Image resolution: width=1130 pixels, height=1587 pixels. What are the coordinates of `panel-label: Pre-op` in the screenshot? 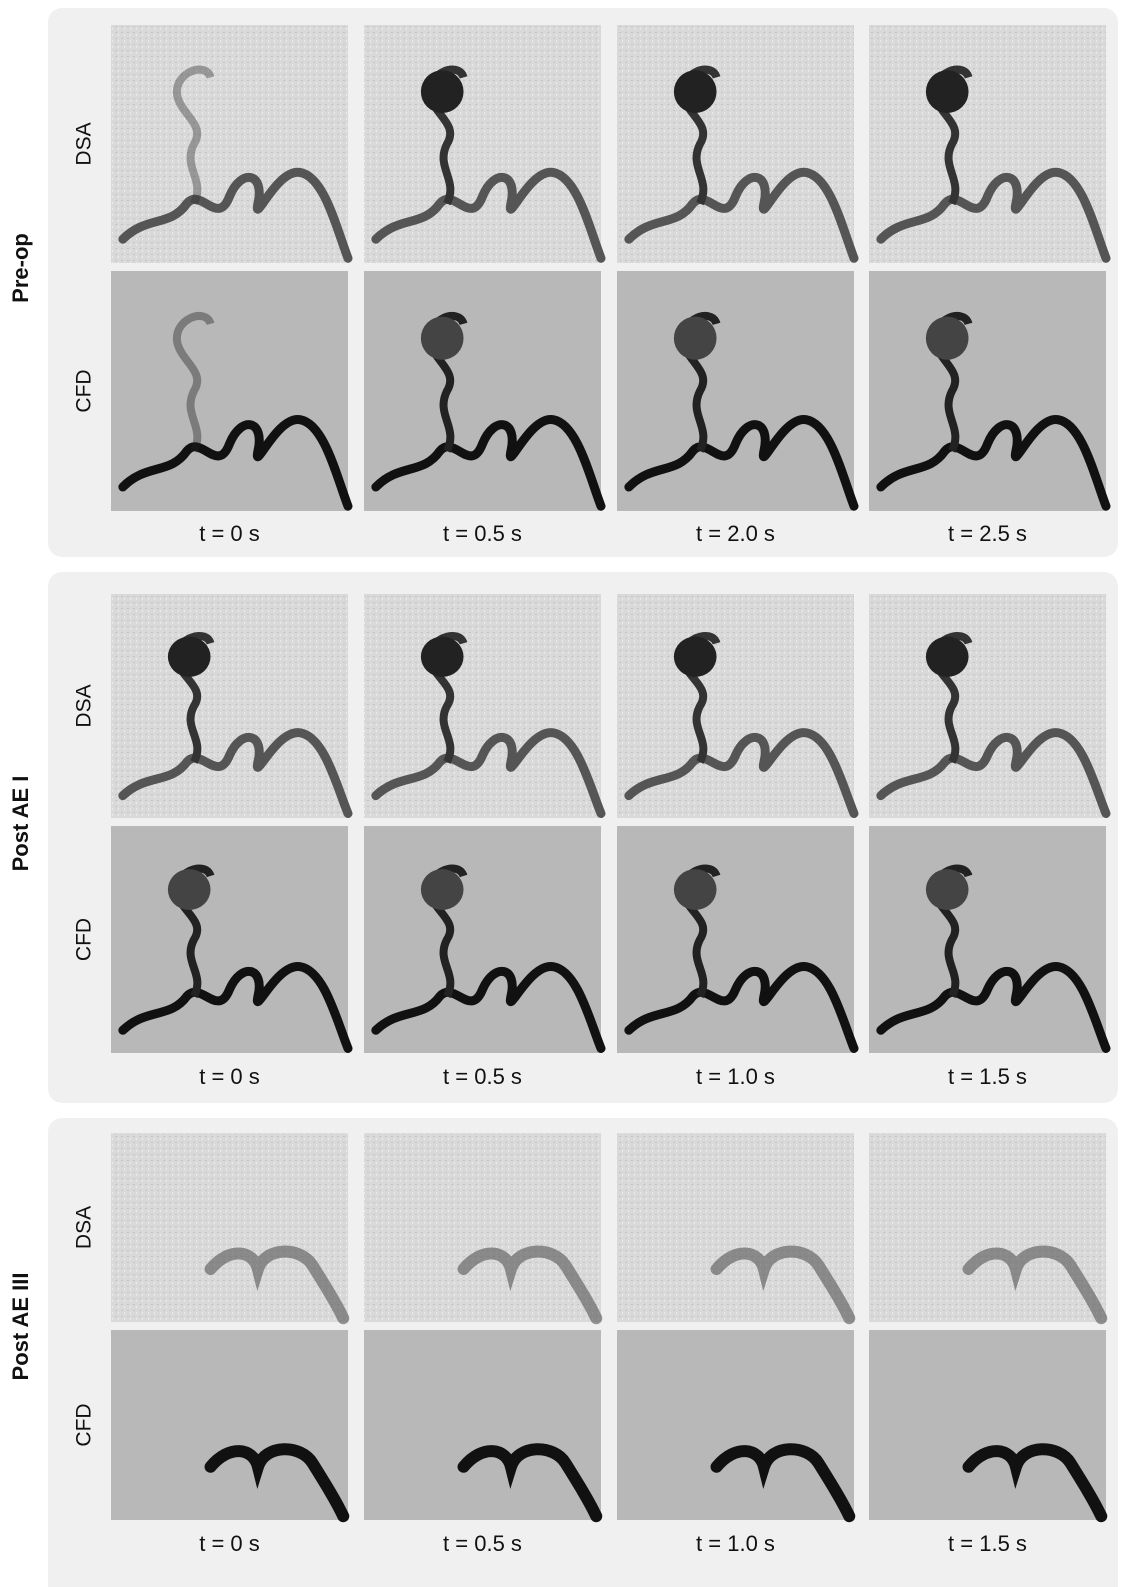 It's located at (20, 268).